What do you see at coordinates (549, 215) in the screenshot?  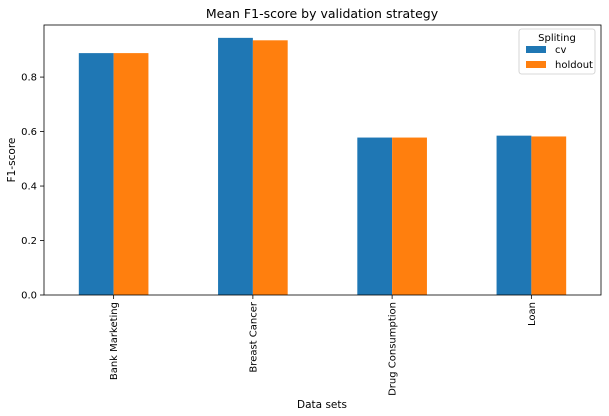 I see `bar-holdout-loan` at bounding box center [549, 215].